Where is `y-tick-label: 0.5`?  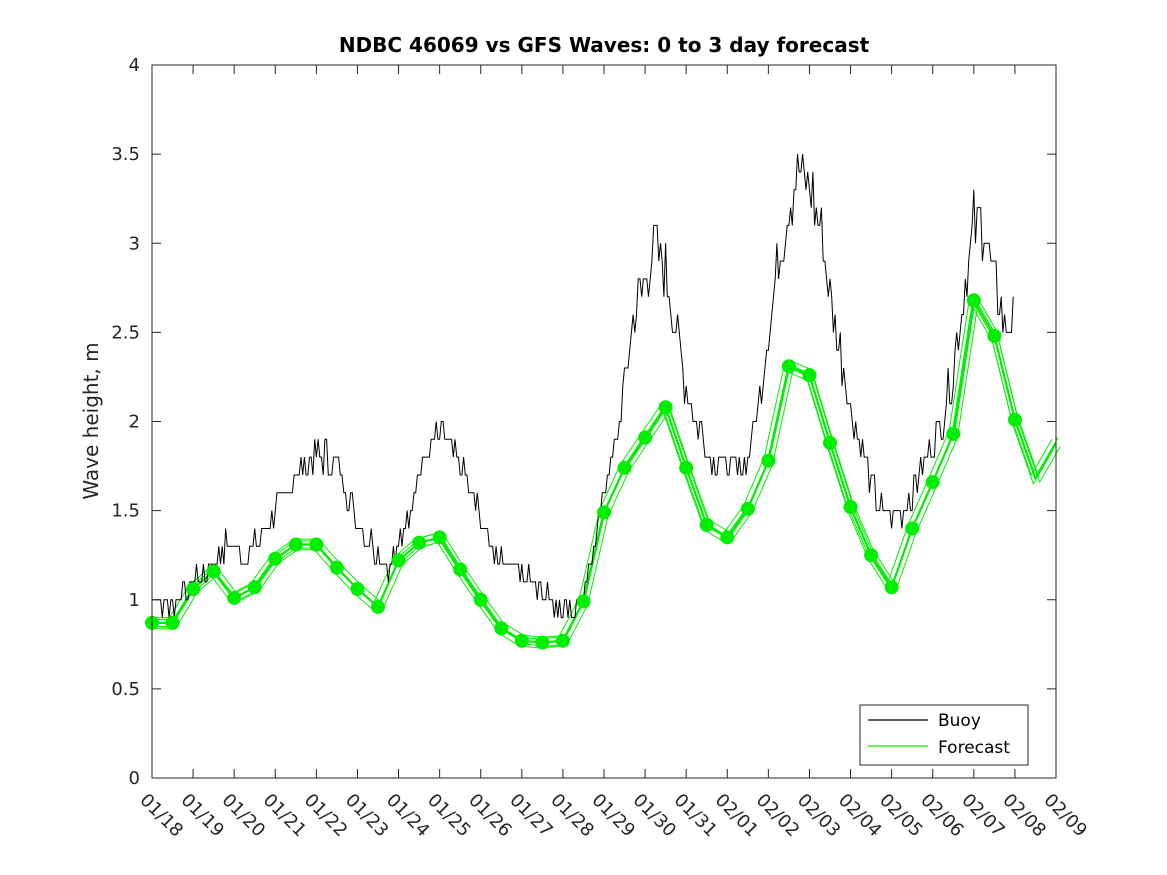
y-tick-label: 0.5 is located at coordinates (125, 689).